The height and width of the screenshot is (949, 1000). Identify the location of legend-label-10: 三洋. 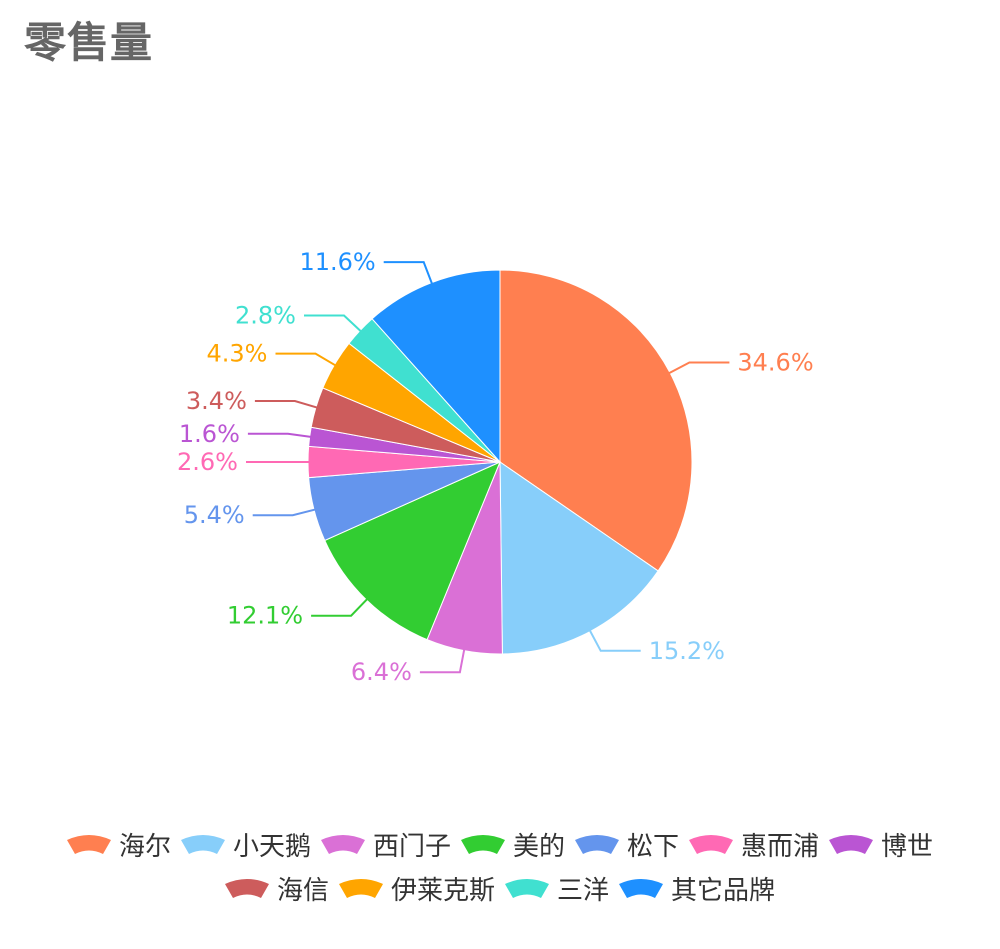
(583, 891).